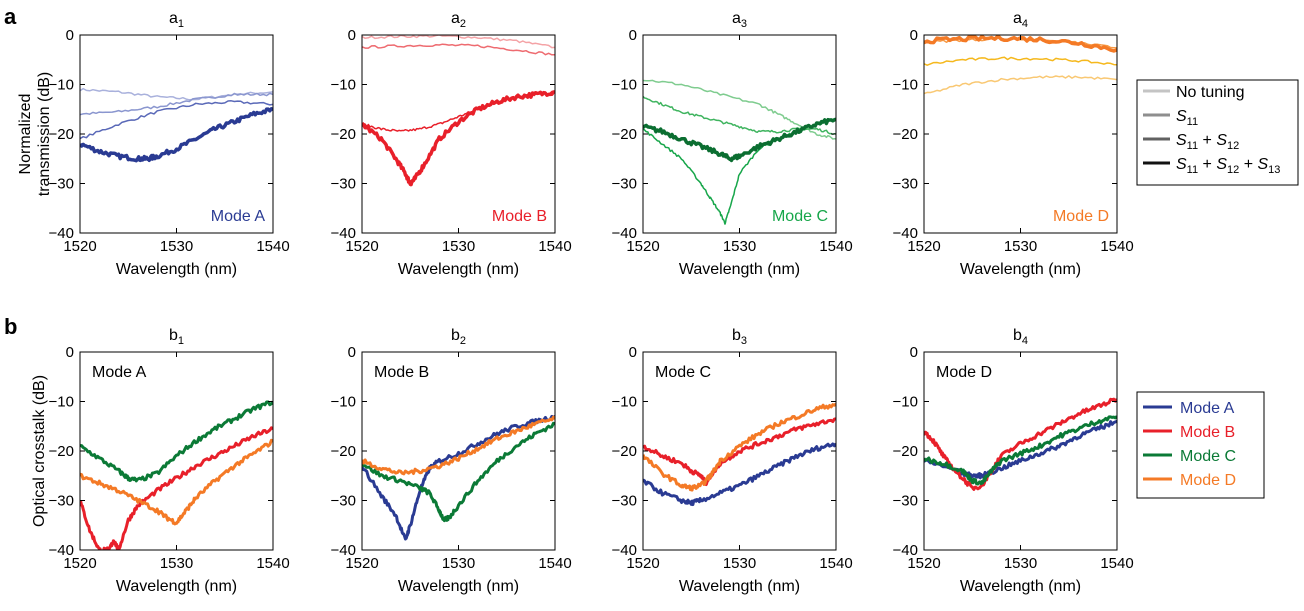  What do you see at coordinates (739, 20) in the screenshot?
I see `panel-title: a3` at bounding box center [739, 20].